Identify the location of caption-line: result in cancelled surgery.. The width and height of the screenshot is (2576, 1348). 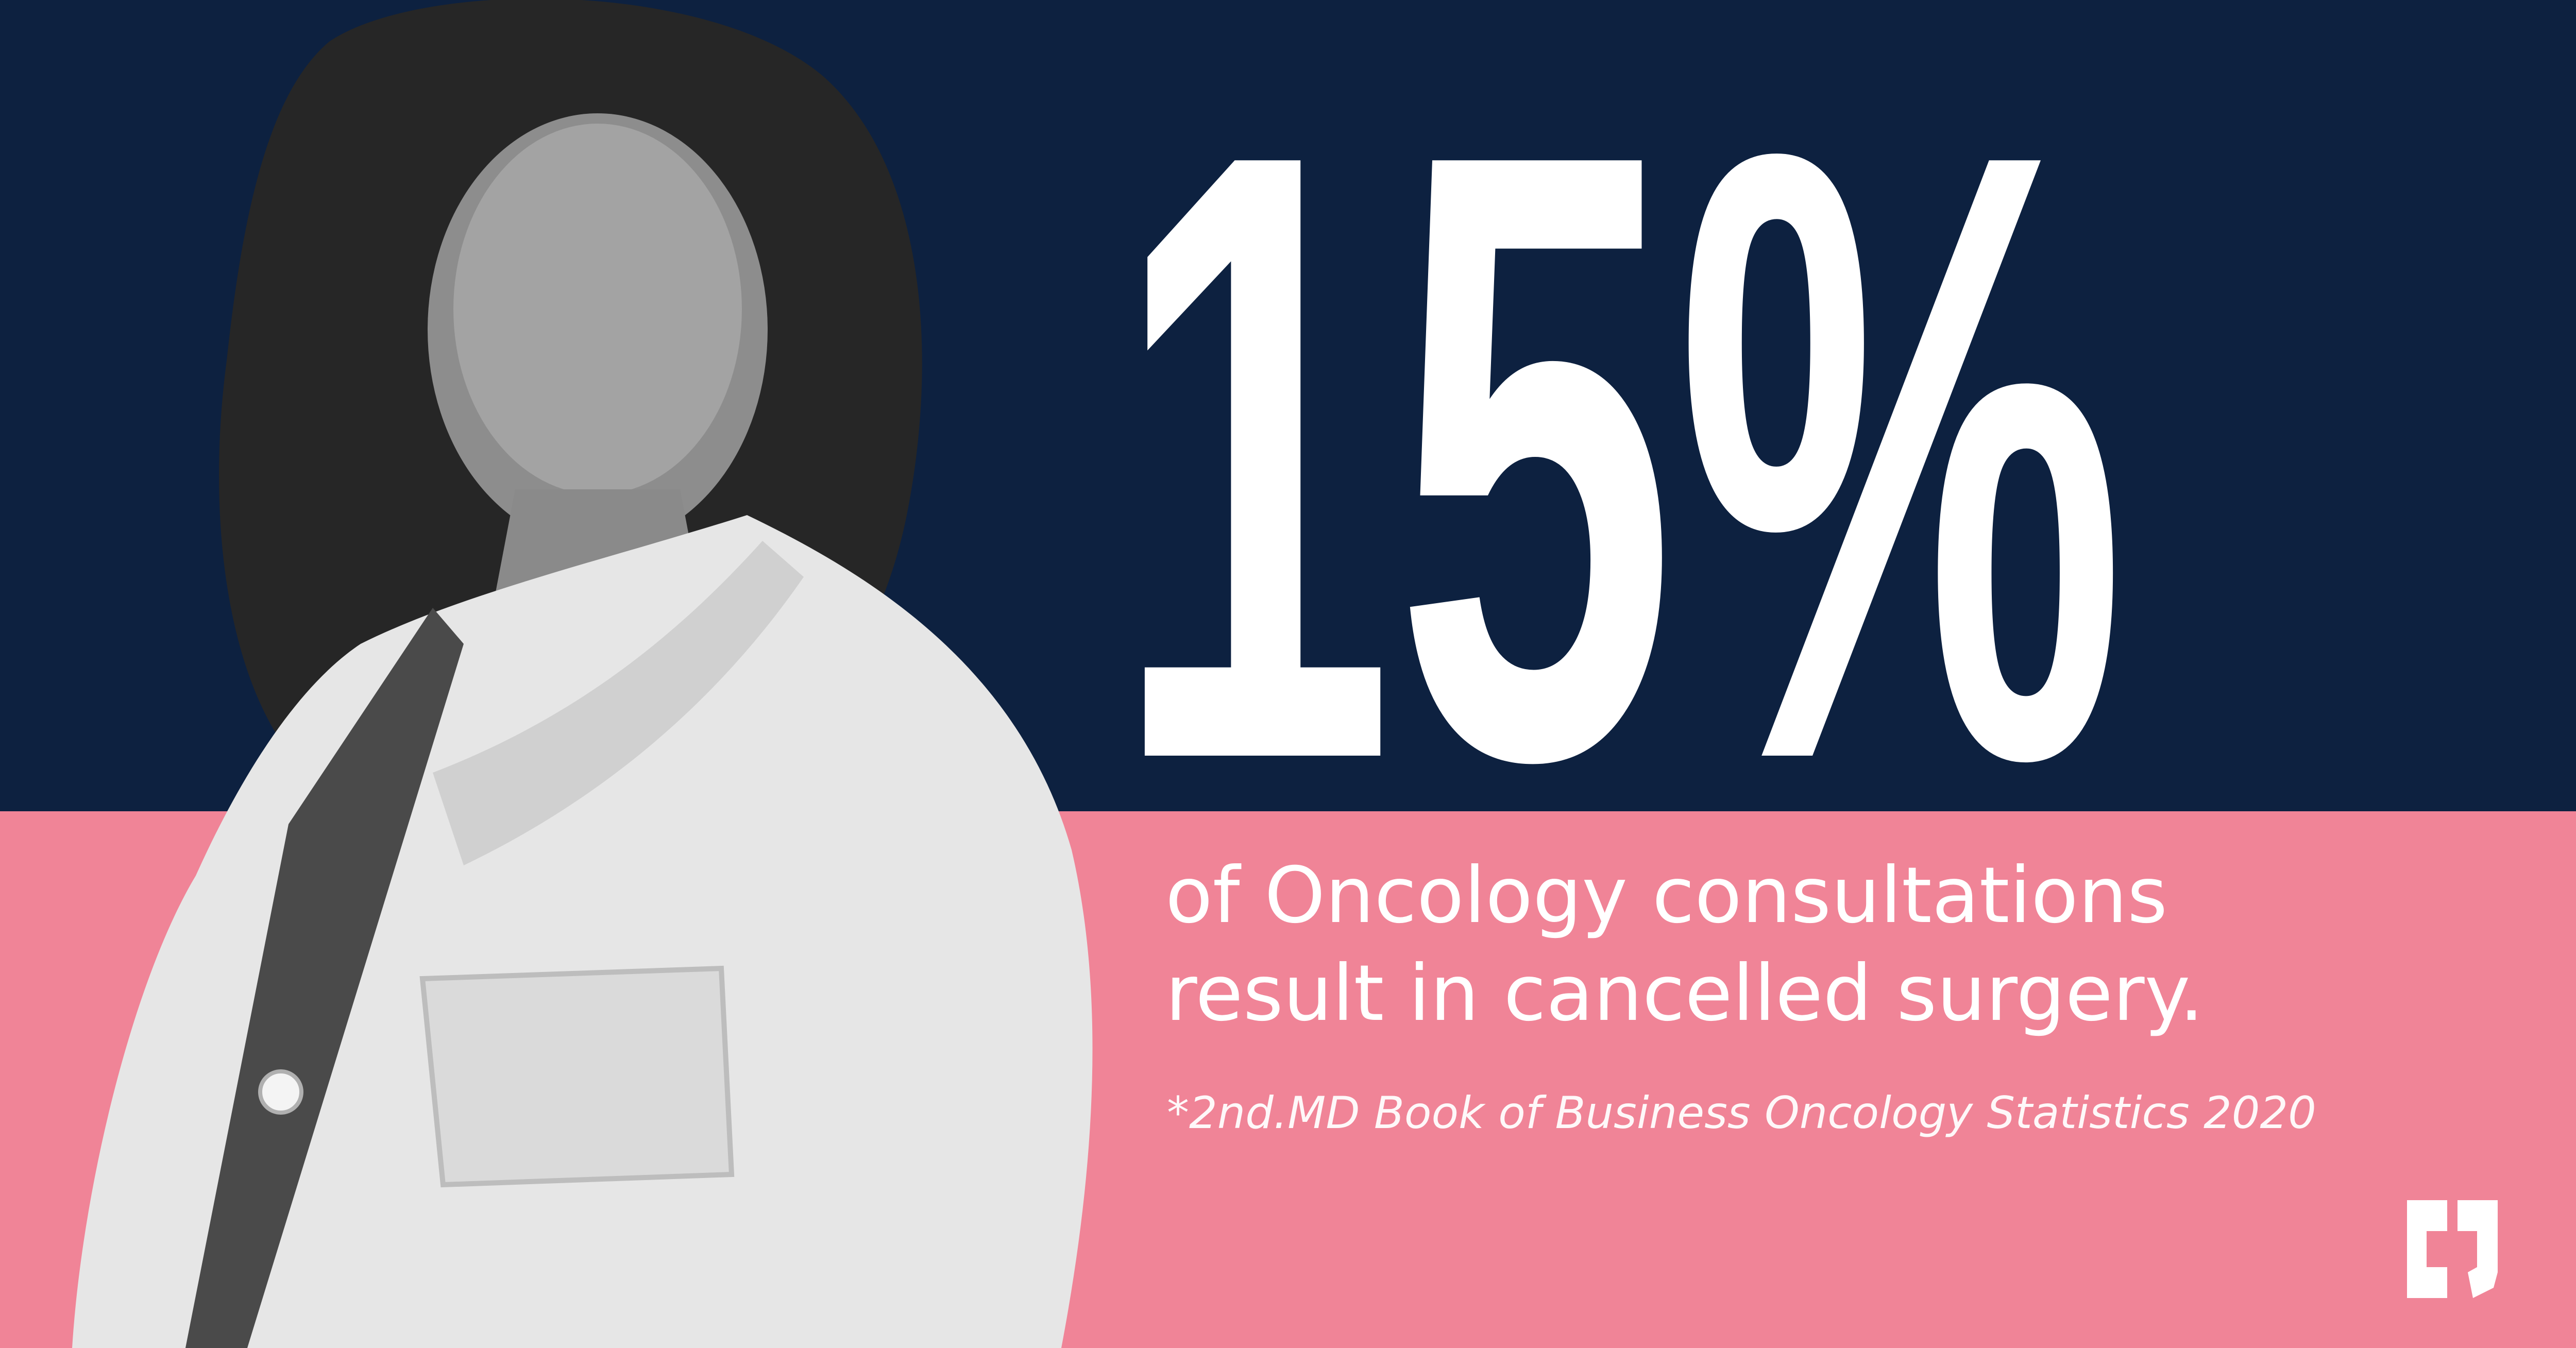
(1684, 993).